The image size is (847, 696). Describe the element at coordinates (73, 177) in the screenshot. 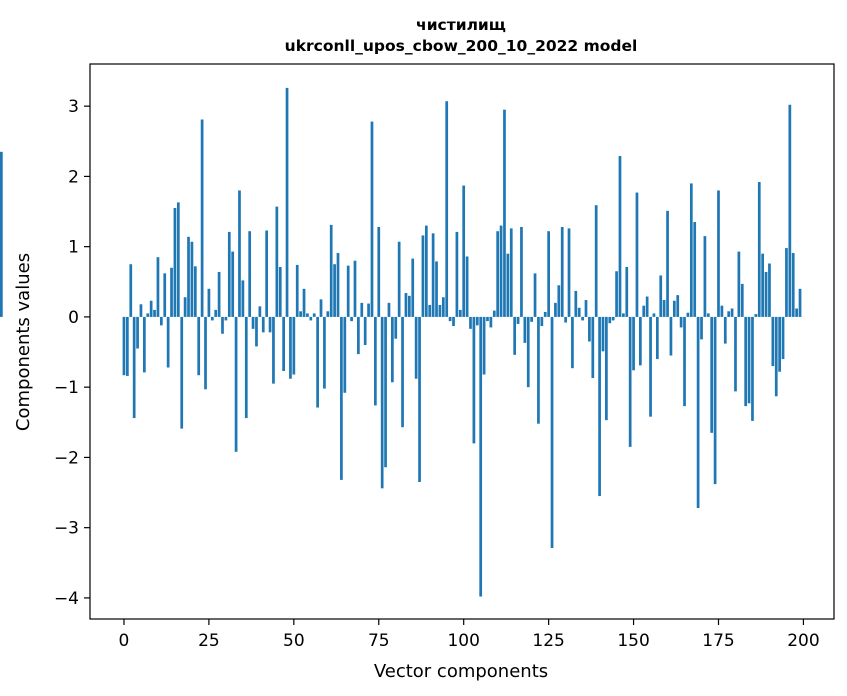

I see `y-tick-label: 2` at that location.